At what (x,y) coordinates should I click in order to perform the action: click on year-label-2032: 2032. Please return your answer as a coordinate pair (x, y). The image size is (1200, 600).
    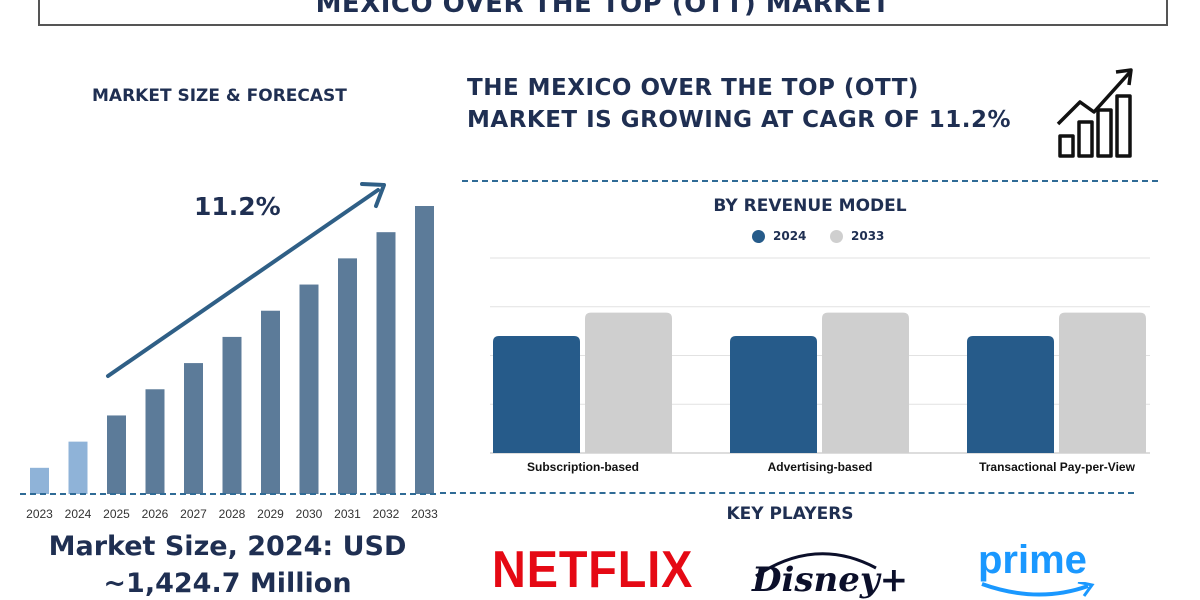
    Looking at the image, I should click on (386, 514).